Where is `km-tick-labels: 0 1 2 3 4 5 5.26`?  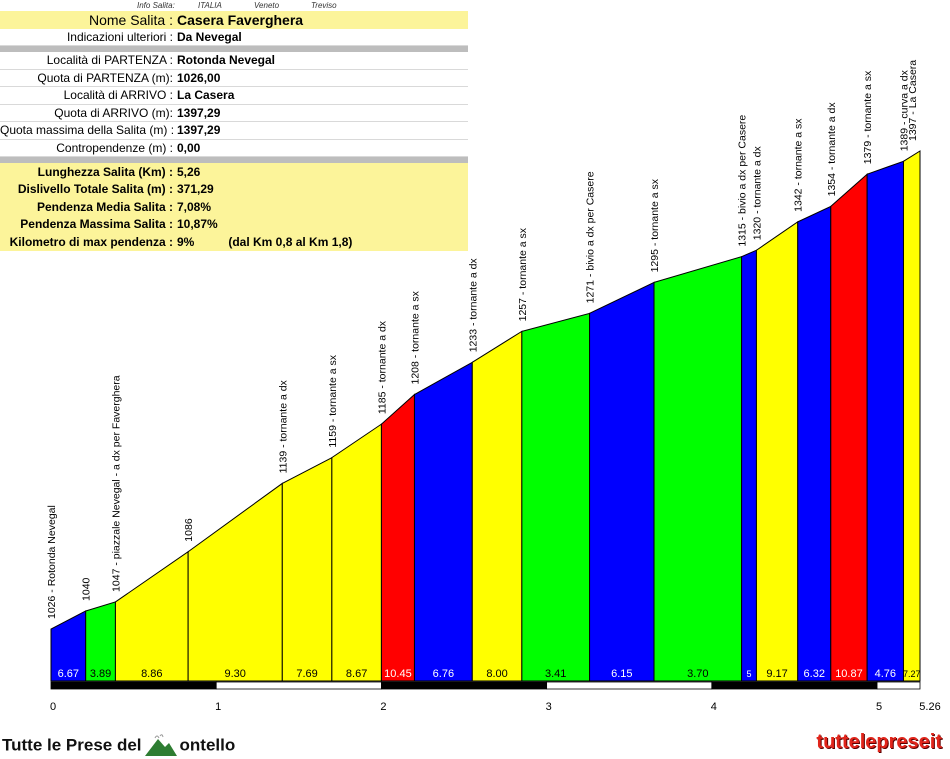 km-tick-labels: 0 1 2 3 4 5 5.26 is located at coordinates (495, 707).